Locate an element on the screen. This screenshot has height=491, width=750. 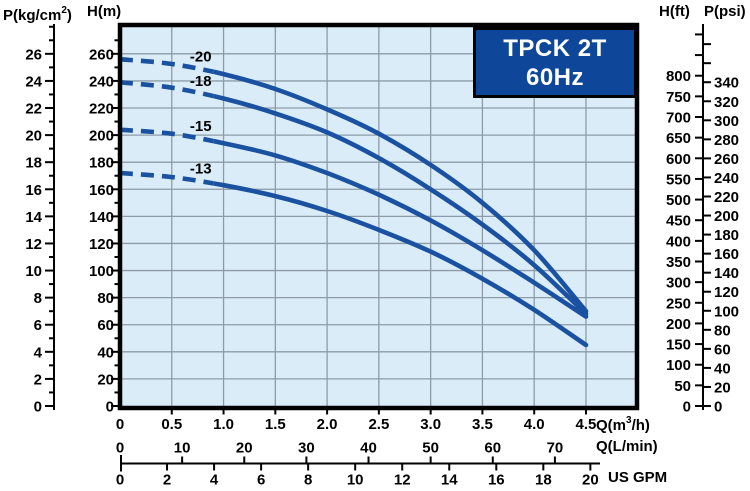
axis-title-p-kgcm2-sup: 2 is located at coordinates (64, 10).